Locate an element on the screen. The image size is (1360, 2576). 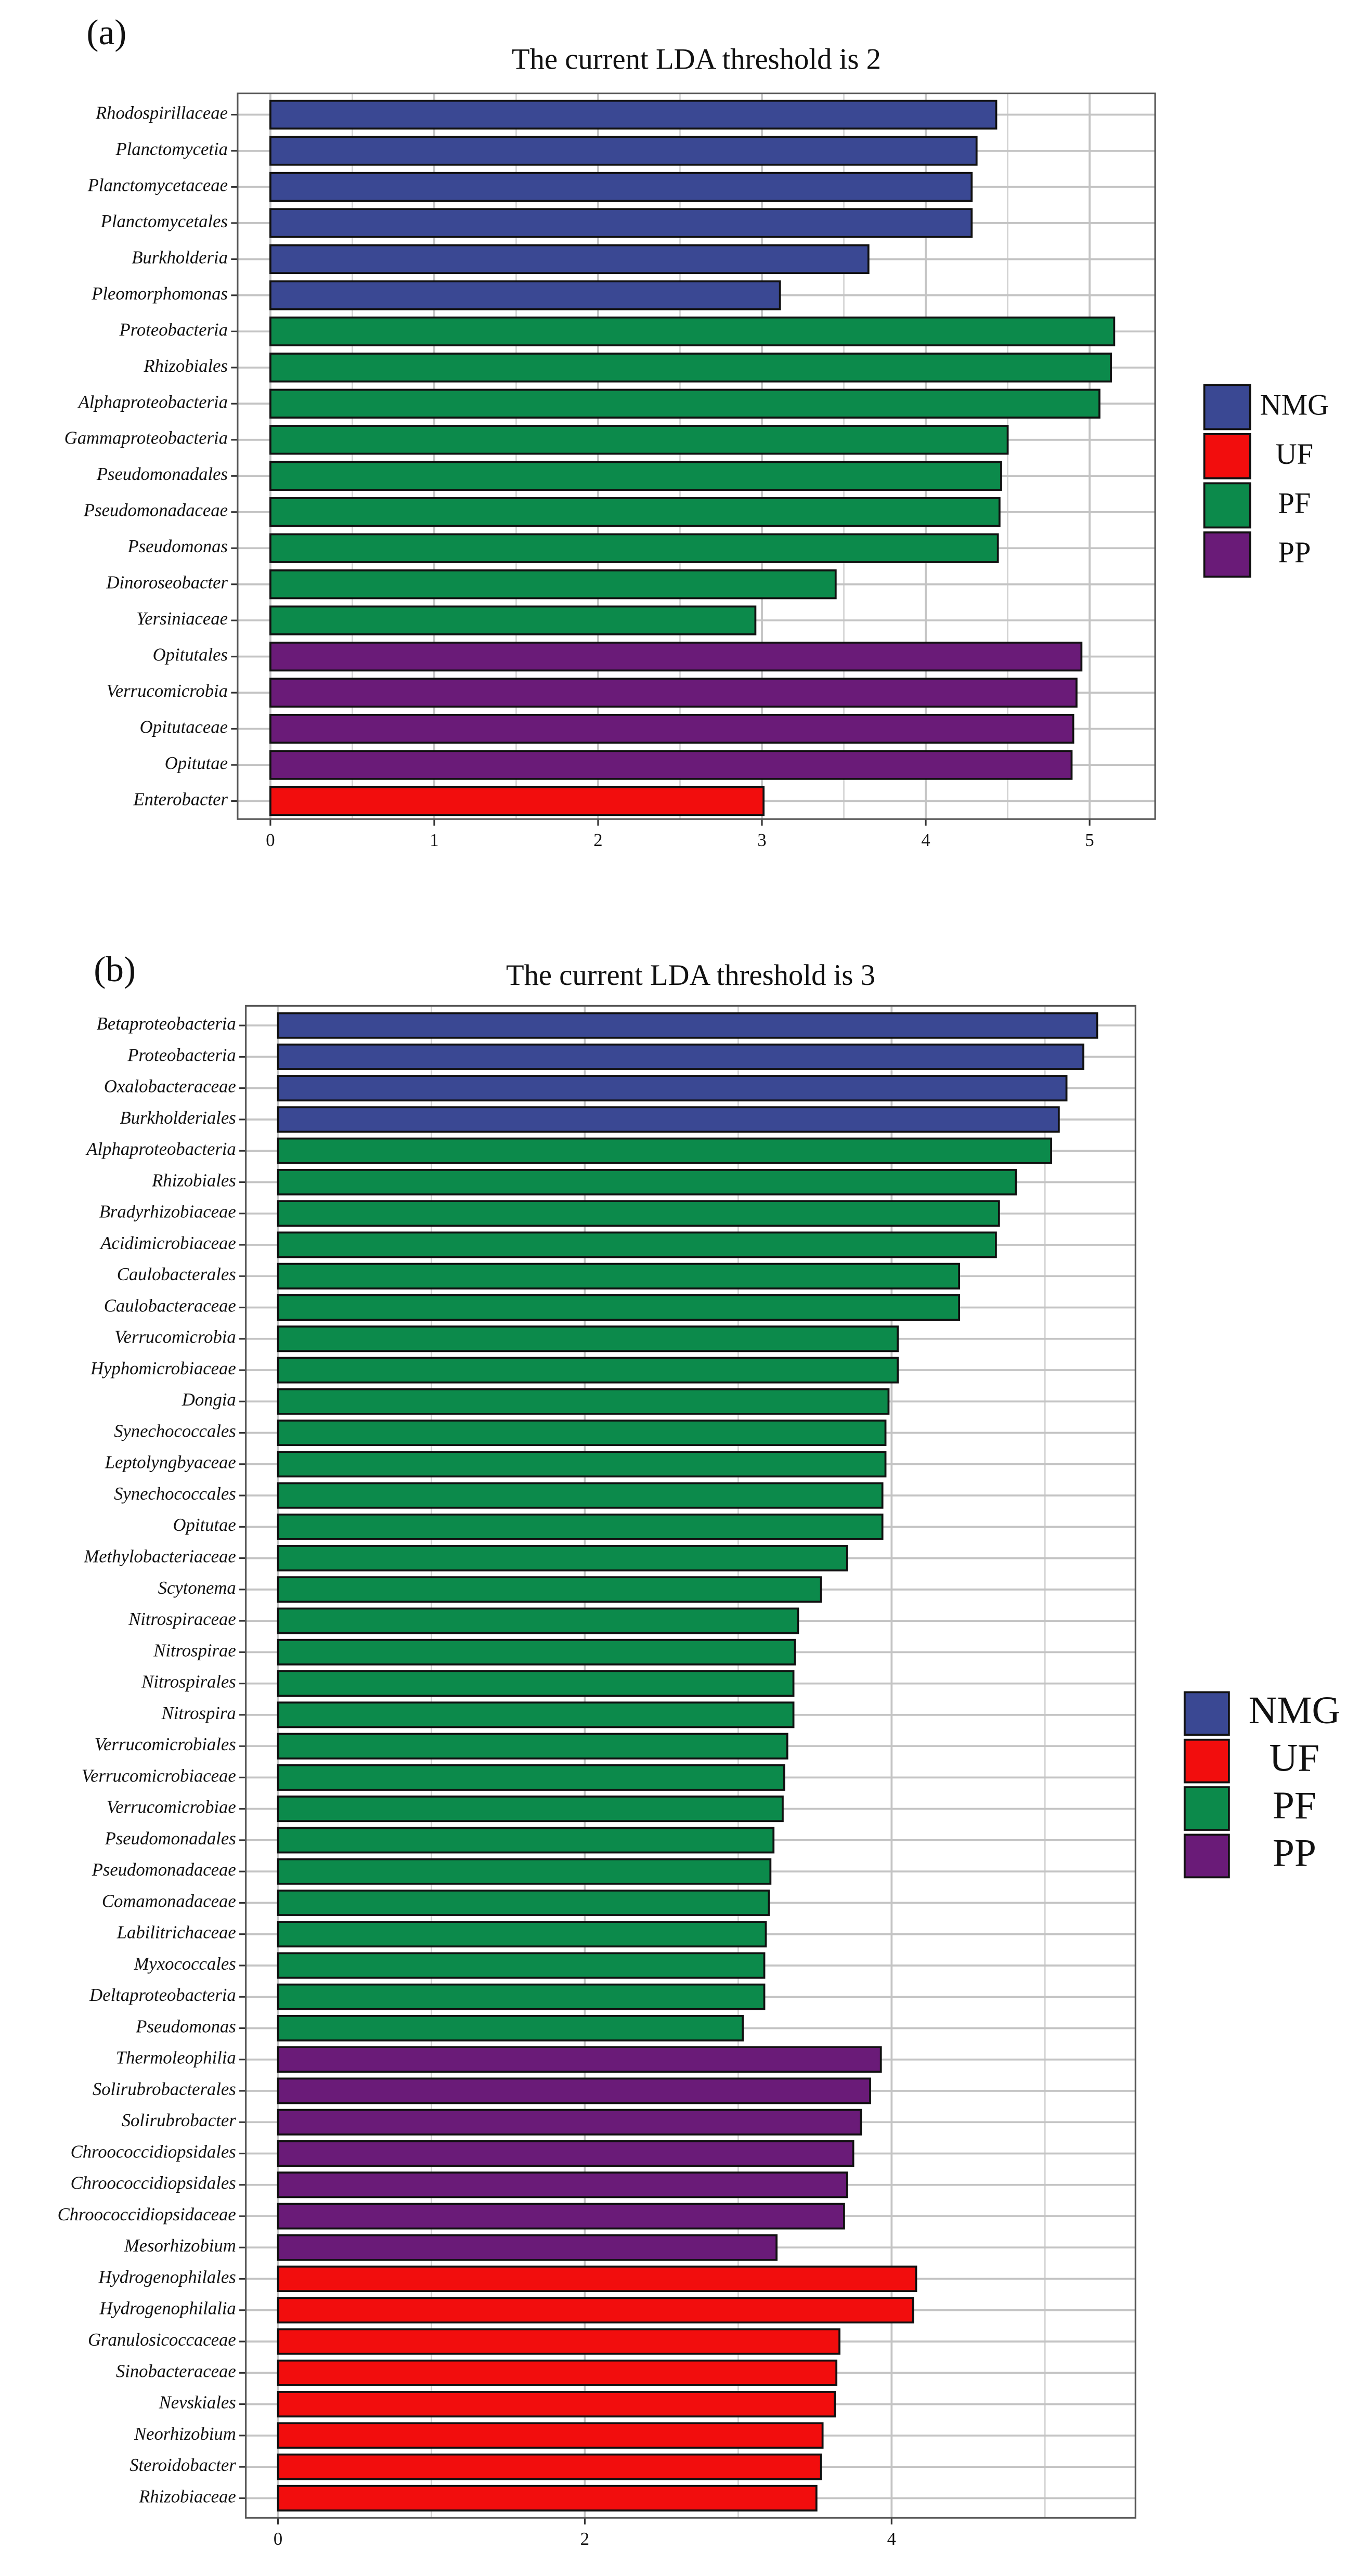
category-label: Mesorhizobium is located at coordinates (180, 2246).